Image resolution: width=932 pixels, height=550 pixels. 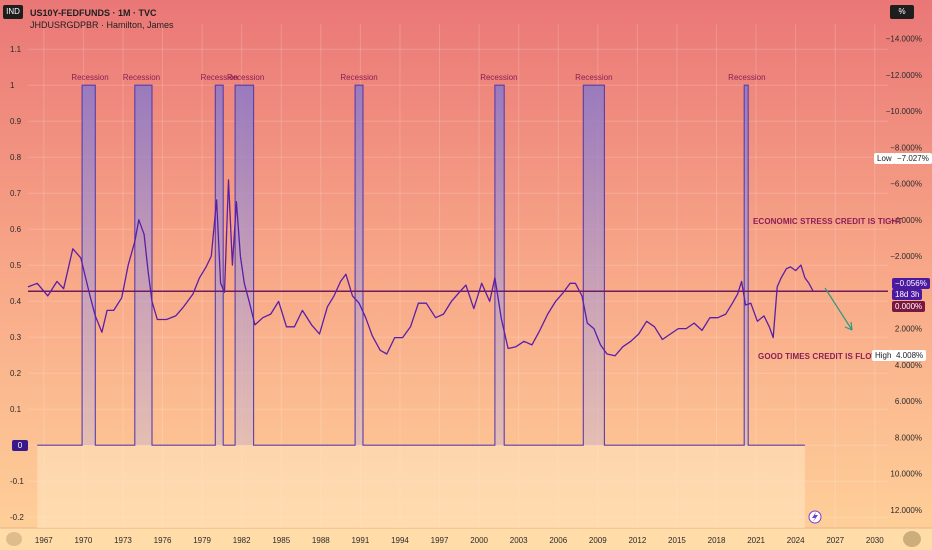 I want to click on percent-scale-badge: %, so click(x=902, y=12).